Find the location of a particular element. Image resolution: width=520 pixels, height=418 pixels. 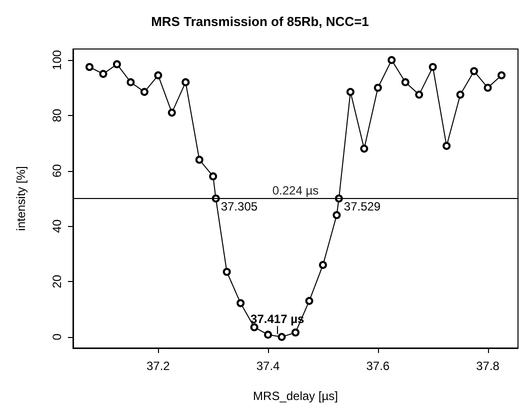

x-tick-label: 37.6 is located at coordinates (378, 366).